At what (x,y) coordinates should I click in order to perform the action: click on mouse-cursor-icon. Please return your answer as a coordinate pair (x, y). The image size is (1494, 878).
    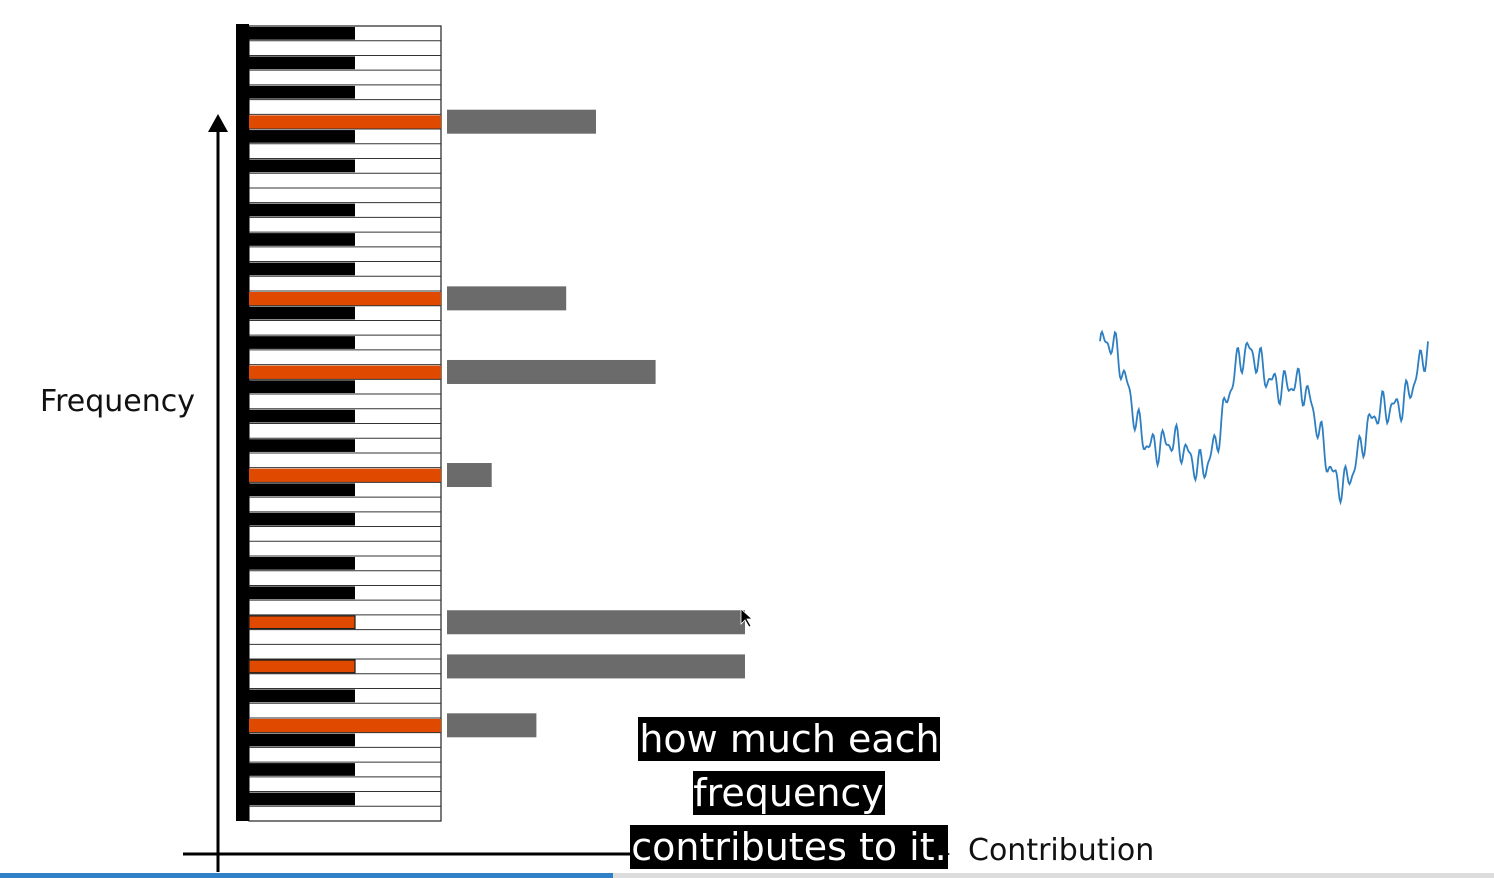
    Looking at the image, I should click on (747, 618).